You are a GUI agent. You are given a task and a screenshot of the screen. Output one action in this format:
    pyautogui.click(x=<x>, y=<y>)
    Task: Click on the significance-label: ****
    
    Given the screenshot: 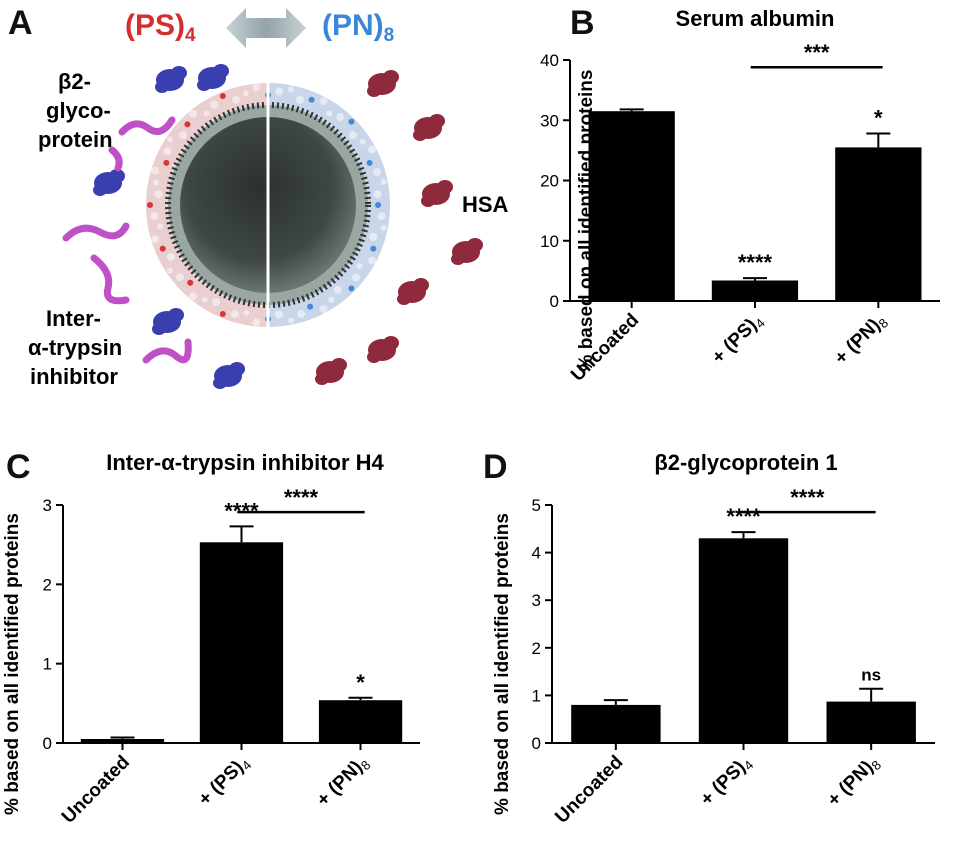 What is the action you would take?
    pyautogui.click(x=755, y=262)
    